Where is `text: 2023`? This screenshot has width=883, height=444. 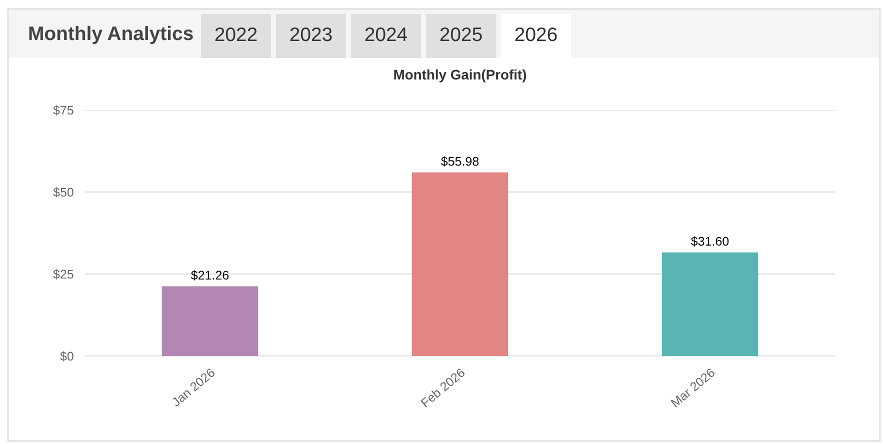
text: 2023 is located at coordinates (311, 34).